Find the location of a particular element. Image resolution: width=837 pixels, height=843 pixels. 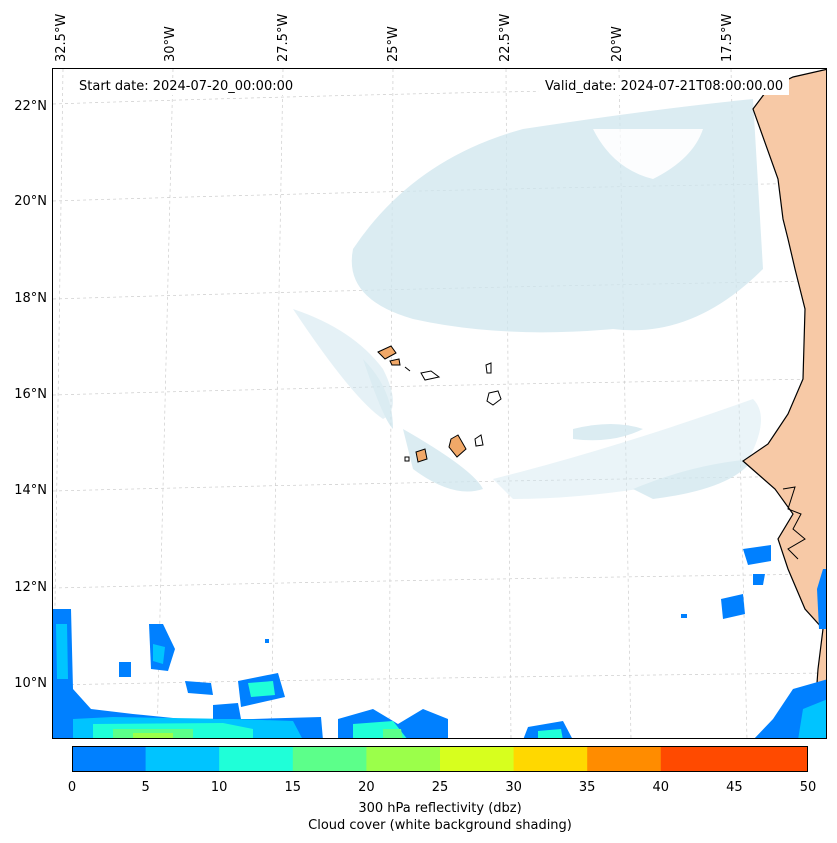

colorbar-tick-label: 10 is located at coordinates (219, 787).